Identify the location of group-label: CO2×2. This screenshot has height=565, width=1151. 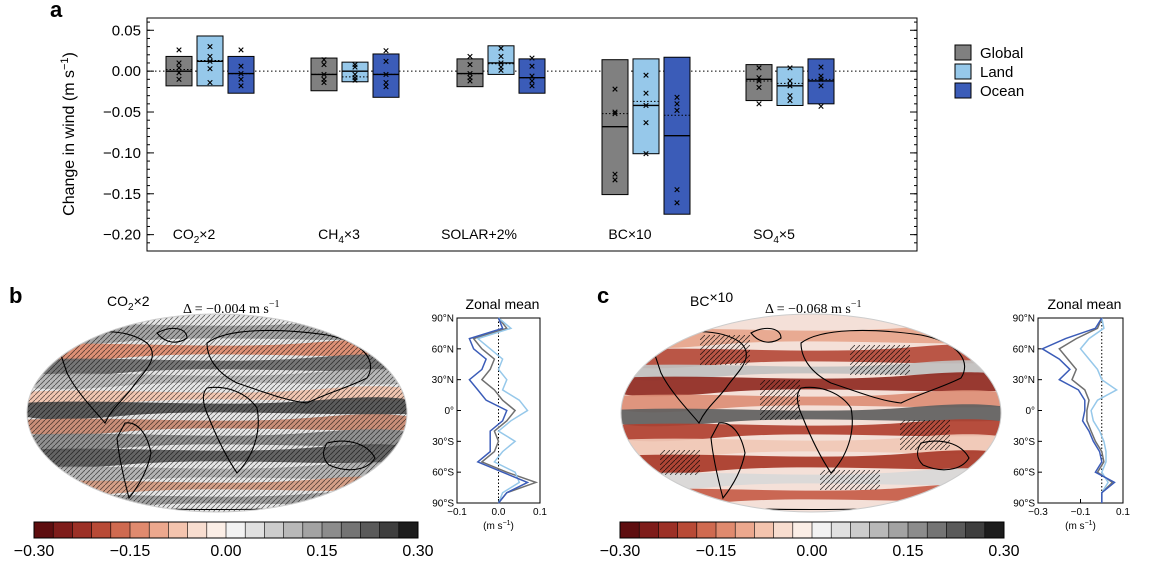
(194, 236).